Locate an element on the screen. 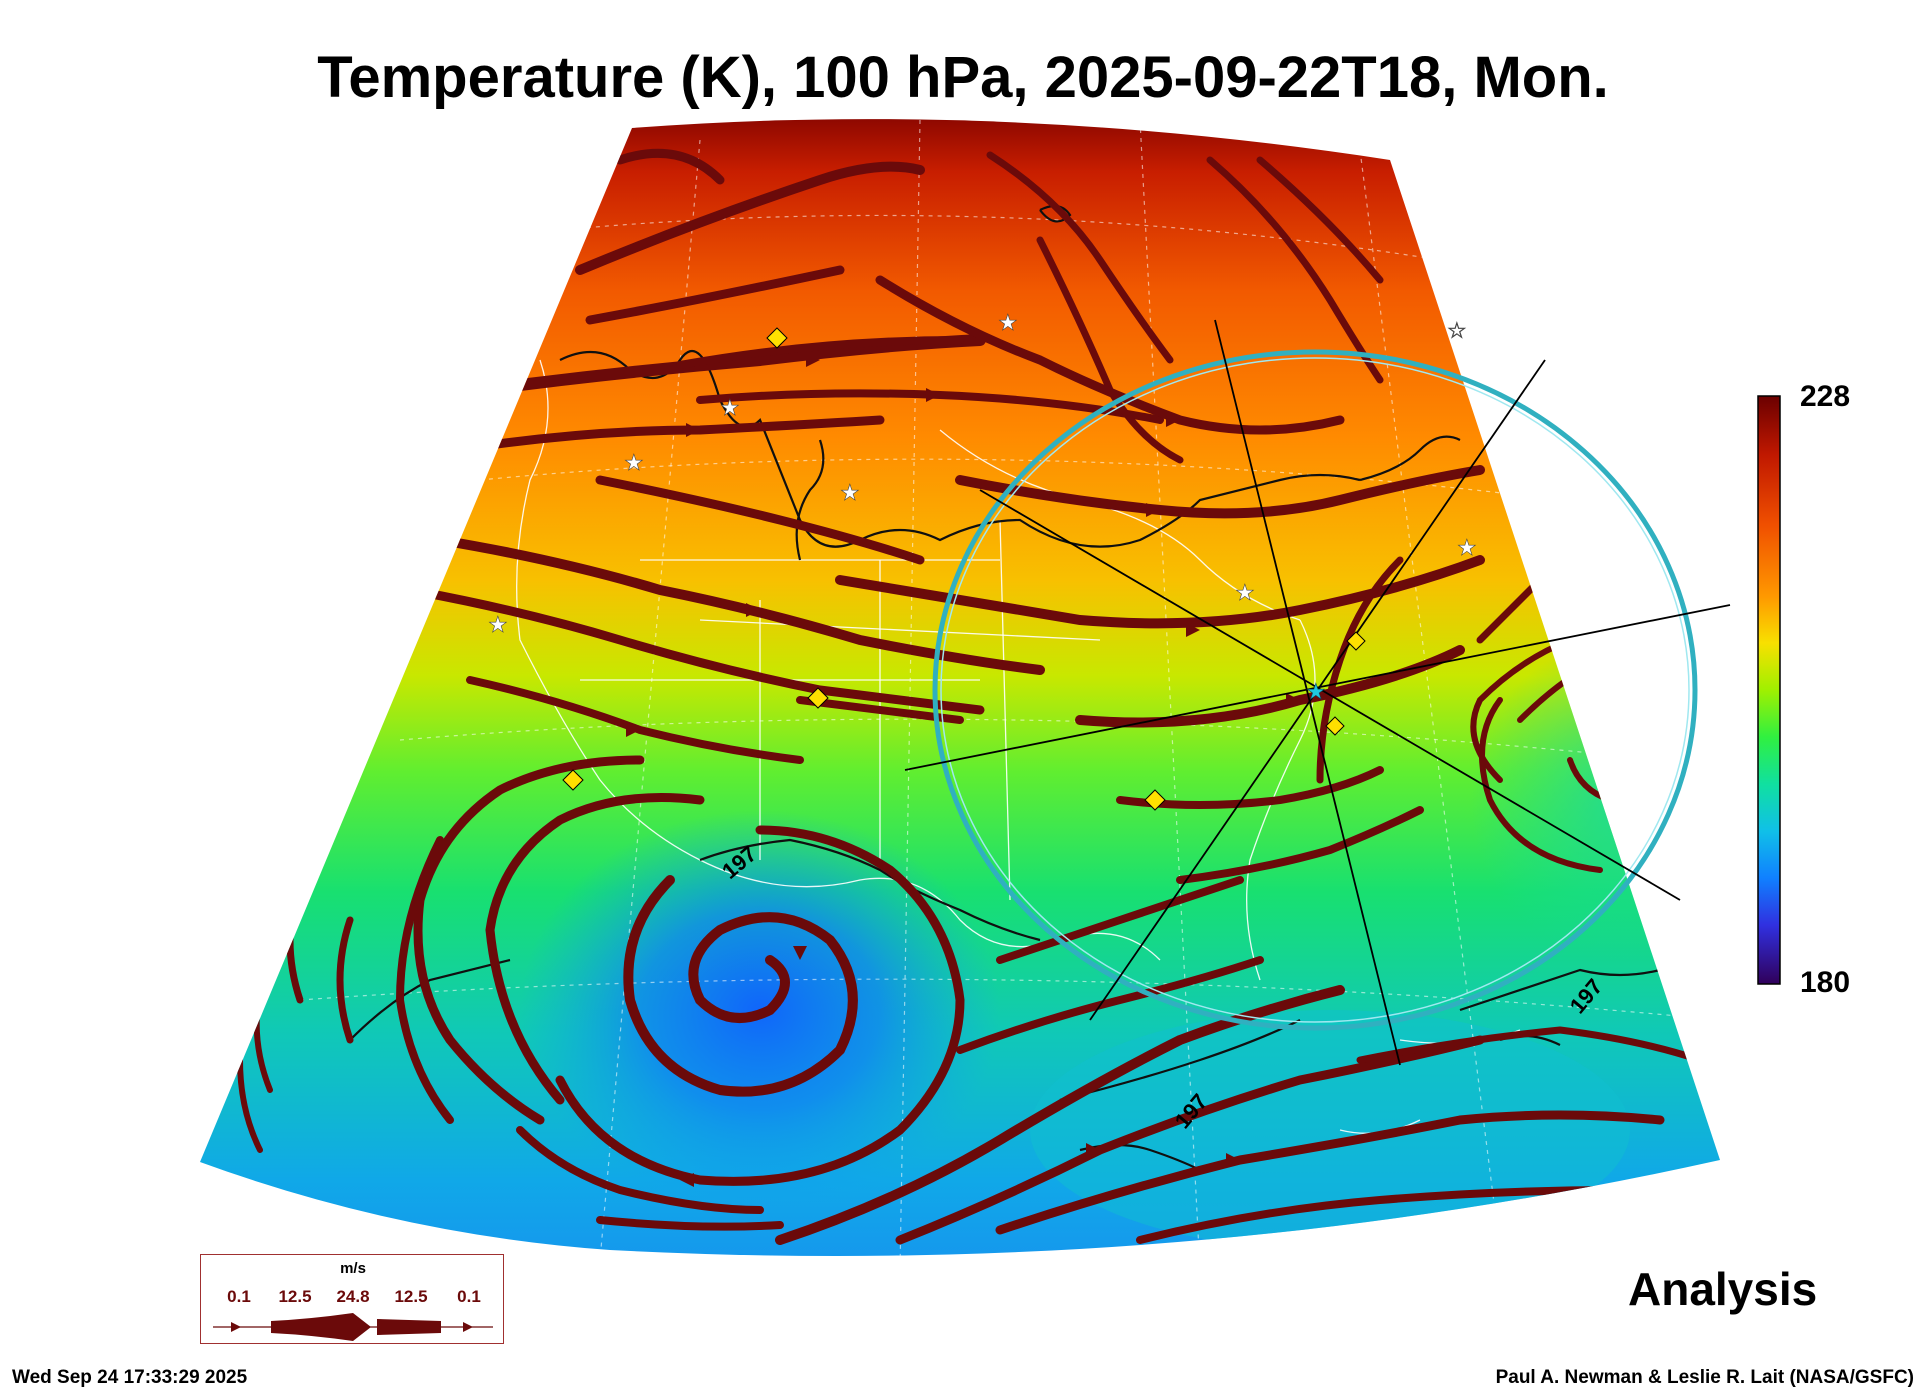 The image size is (1926, 1394). colorbar is located at coordinates (1769, 690).